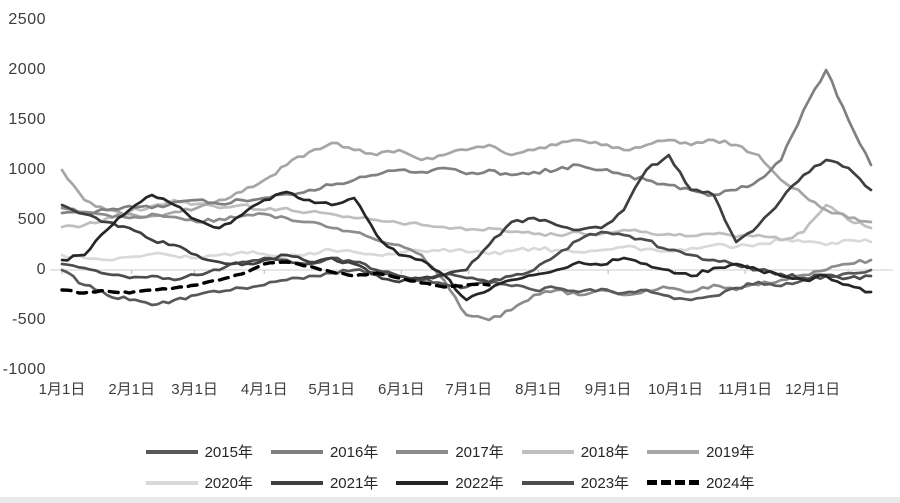  Describe the element at coordinates (813, 389) in the screenshot. I see `x-tick-label: 12月1日` at that location.